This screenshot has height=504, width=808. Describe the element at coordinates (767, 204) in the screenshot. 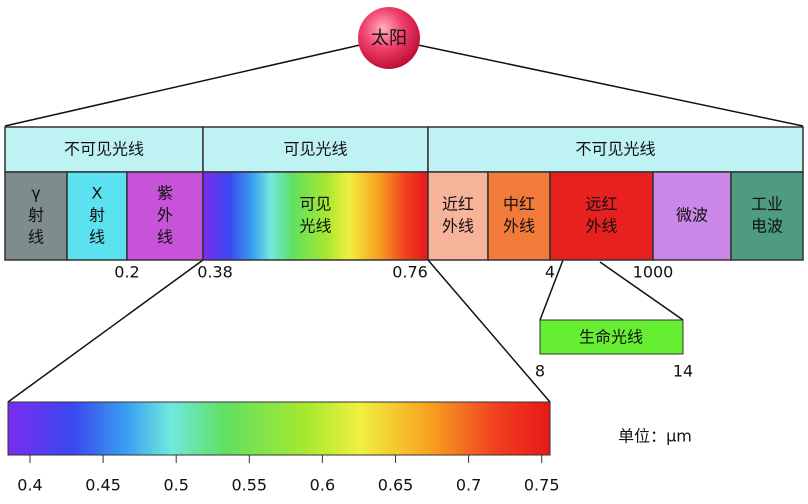

I see `segment-label: 工业` at that location.